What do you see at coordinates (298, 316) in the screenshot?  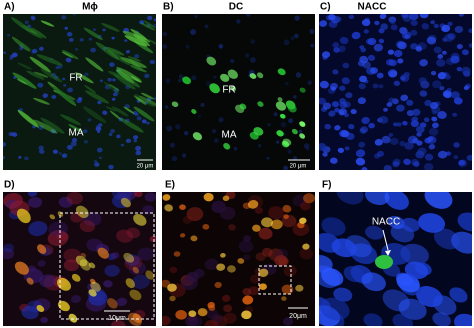 I see `scale-label: 20μm` at bounding box center [298, 316].